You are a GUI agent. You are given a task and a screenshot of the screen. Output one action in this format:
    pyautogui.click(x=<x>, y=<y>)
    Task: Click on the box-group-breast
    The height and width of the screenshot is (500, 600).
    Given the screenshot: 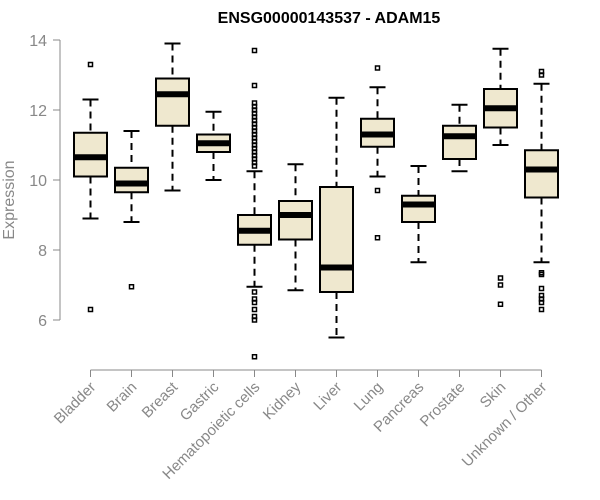 What is the action you would take?
    pyautogui.click(x=172, y=117)
    